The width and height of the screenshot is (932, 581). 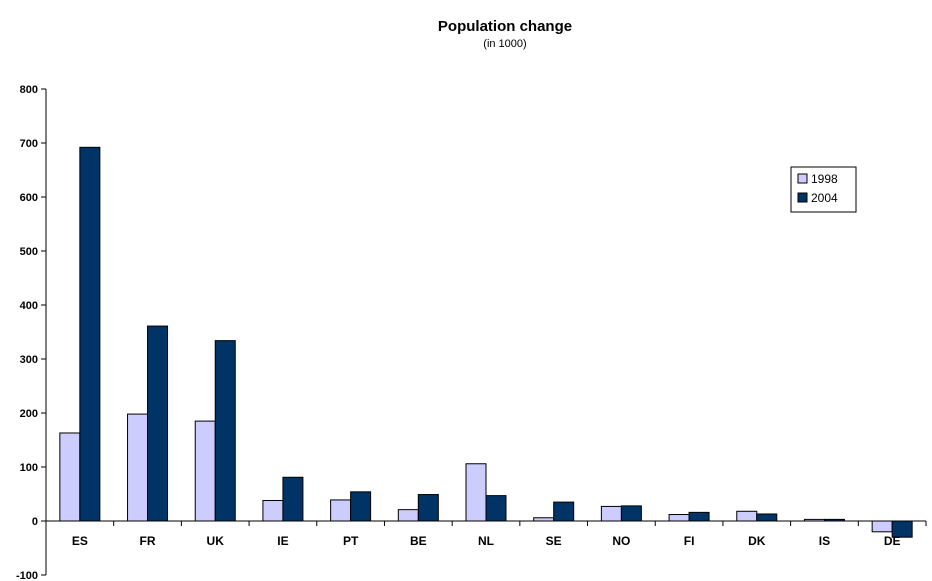 I want to click on chart-title: Population change, so click(x=505, y=26).